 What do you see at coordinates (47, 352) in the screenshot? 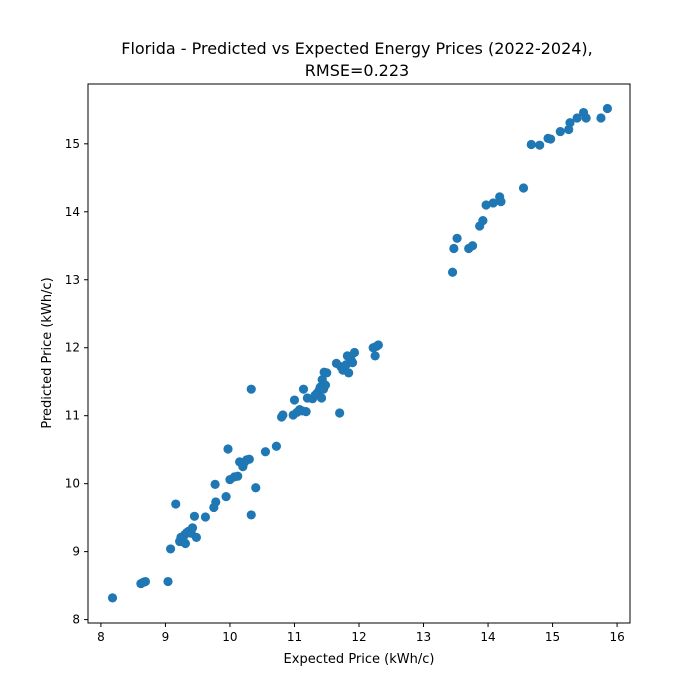
I see `y-axis-label: Predicted Price (kWh/c)` at bounding box center [47, 352].